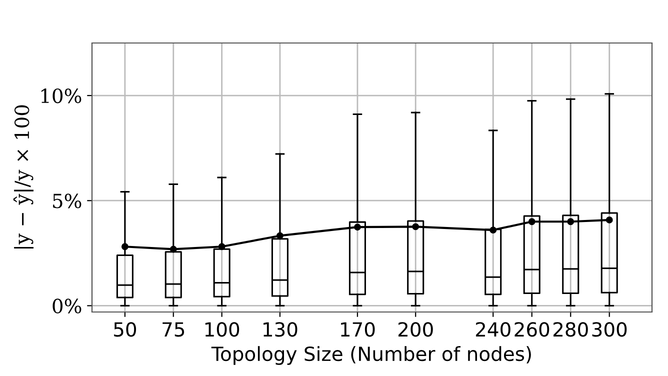  Describe the element at coordinates (609, 329) in the screenshot. I see `x-tick-label: 300` at that location.